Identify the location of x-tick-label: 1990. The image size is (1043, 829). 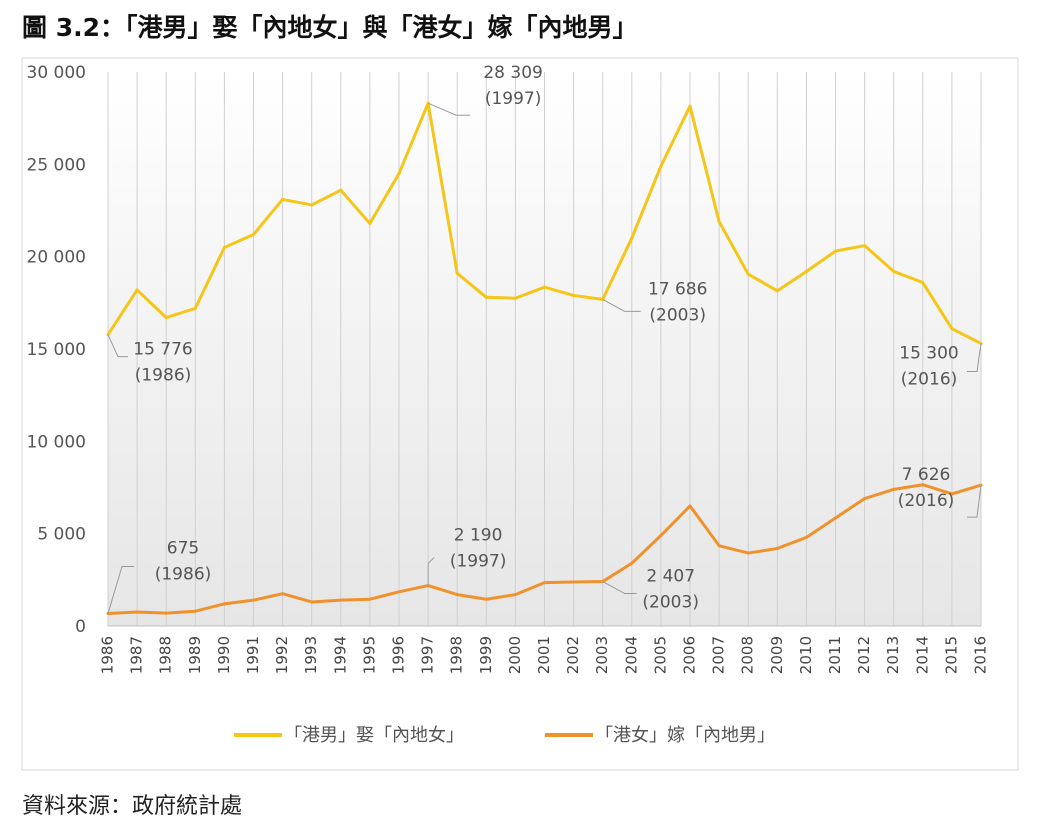
(224, 655).